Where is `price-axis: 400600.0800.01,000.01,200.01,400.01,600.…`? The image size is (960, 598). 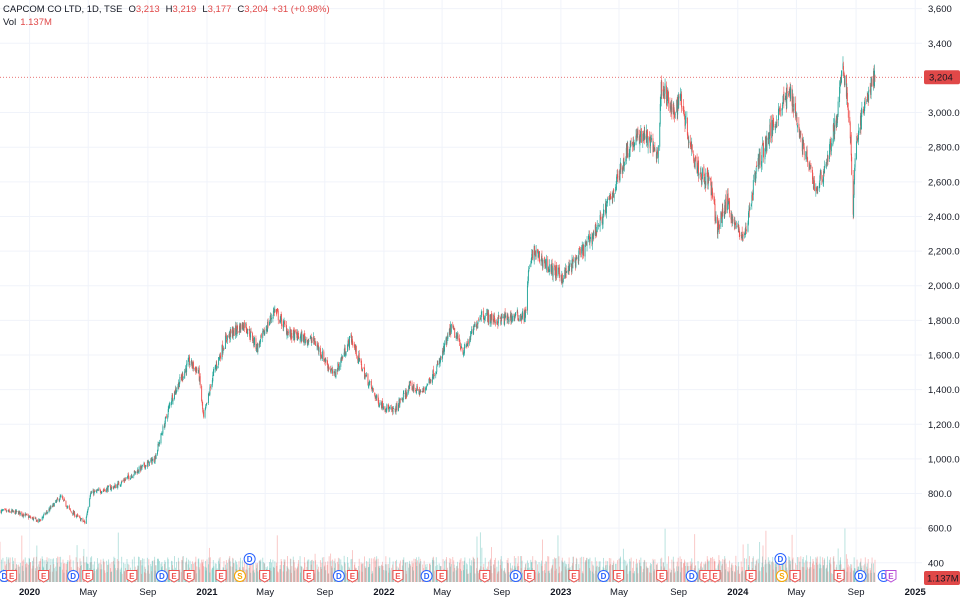 price-axis: 400600.0800.01,000.01,200.01,400.01,600.… is located at coordinates (944, 286).